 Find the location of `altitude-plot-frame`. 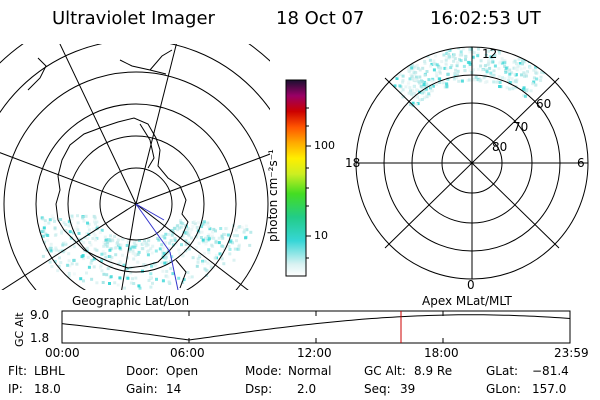

altitude-plot-frame is located at coordinates (316, 327).